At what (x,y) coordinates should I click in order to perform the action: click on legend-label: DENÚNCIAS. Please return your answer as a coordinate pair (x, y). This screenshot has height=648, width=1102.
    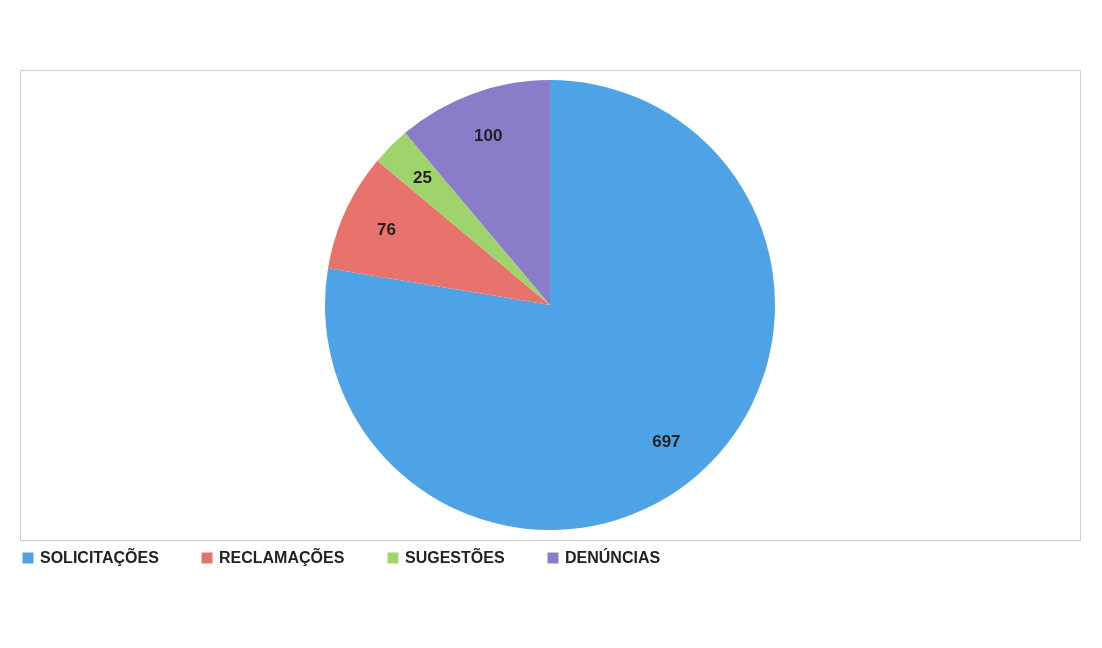
    Looking at the image, I should click on (613, 557).